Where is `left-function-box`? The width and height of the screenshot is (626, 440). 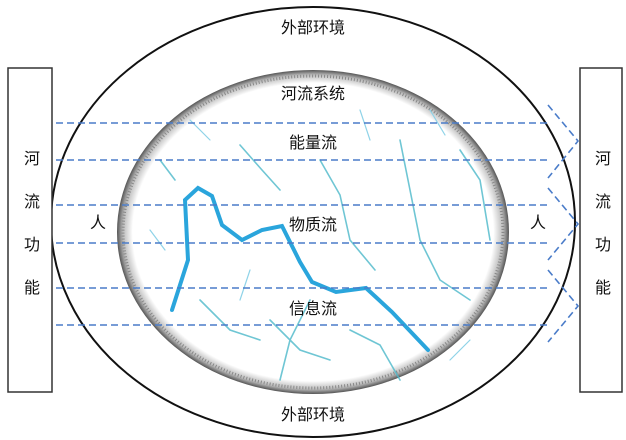
left-function-box is located at coordinates (30, 230).